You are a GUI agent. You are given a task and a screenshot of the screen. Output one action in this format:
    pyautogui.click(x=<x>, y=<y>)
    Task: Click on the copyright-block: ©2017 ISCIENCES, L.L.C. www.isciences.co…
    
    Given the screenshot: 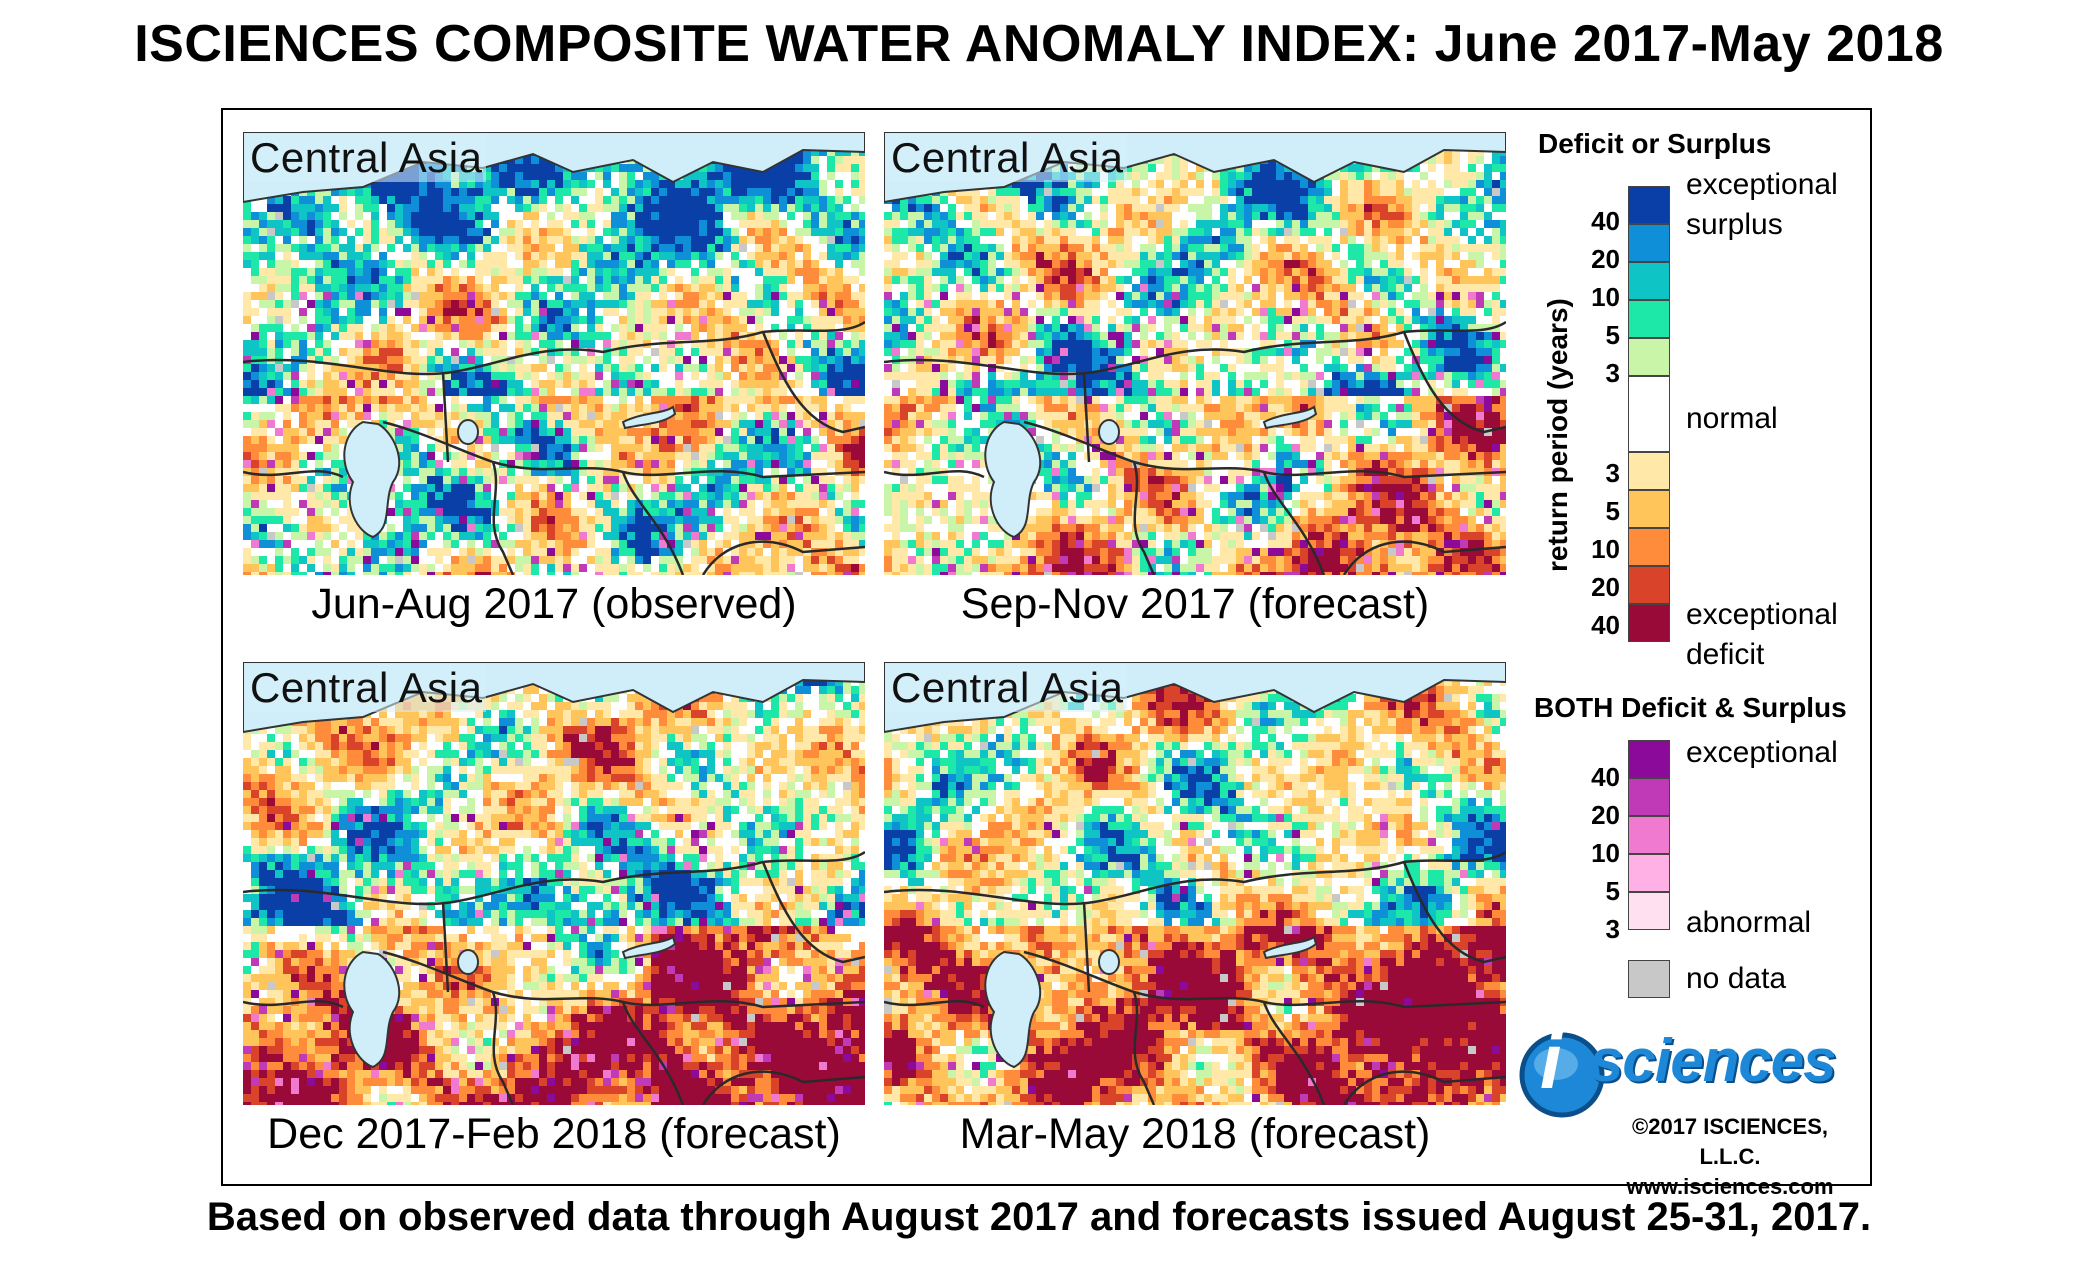 What is the action you would take?
    pyautogui.click(x=1730, y=1157)
    